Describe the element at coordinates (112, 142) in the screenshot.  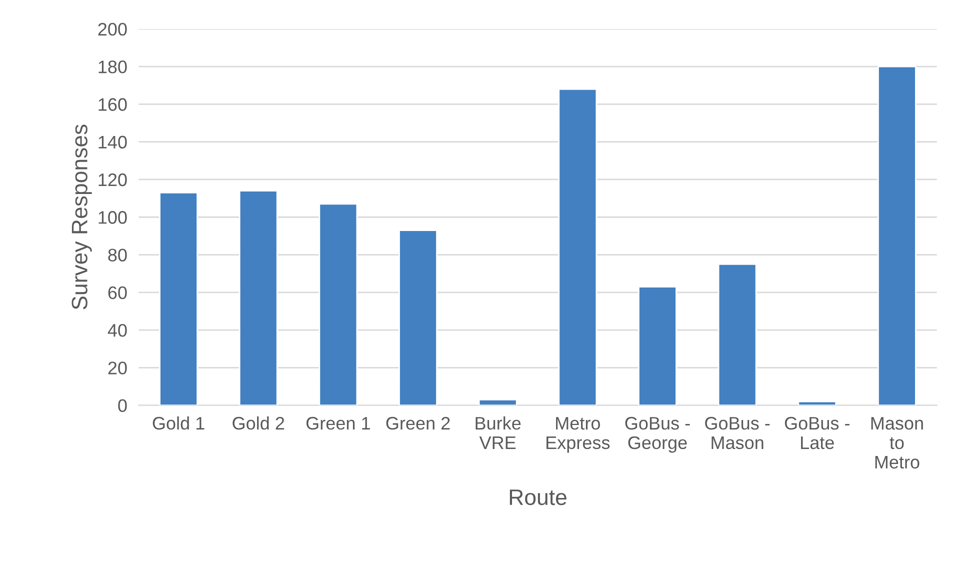
I see `y-tick-label: 140` at that location.